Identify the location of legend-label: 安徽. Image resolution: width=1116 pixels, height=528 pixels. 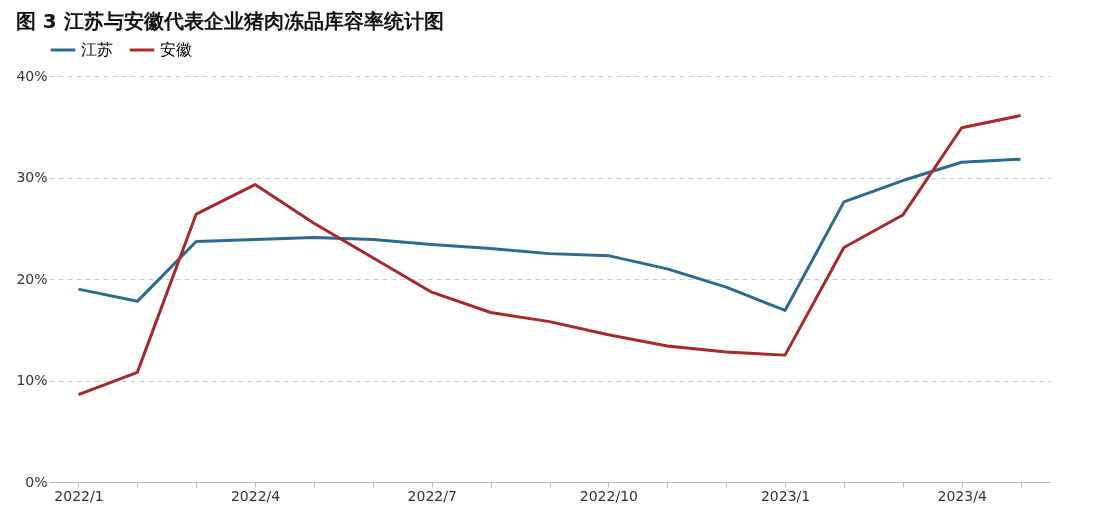
(176, 49).